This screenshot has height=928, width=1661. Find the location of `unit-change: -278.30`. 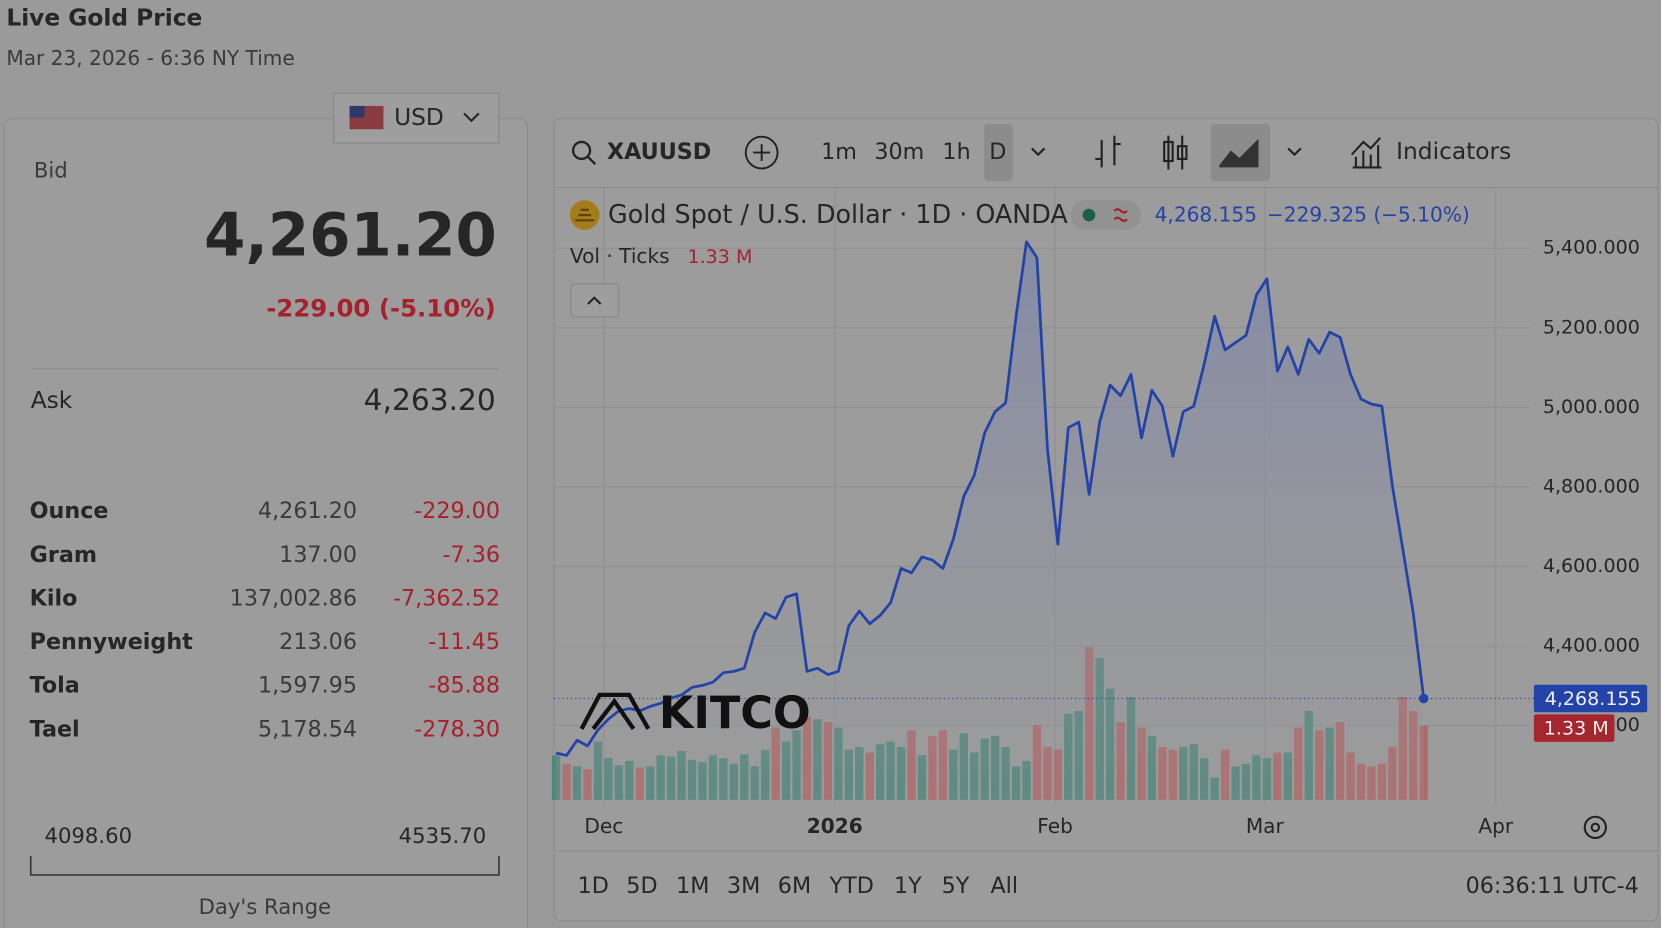

unit-change: -278.30 is located at coordinates (457, 729).